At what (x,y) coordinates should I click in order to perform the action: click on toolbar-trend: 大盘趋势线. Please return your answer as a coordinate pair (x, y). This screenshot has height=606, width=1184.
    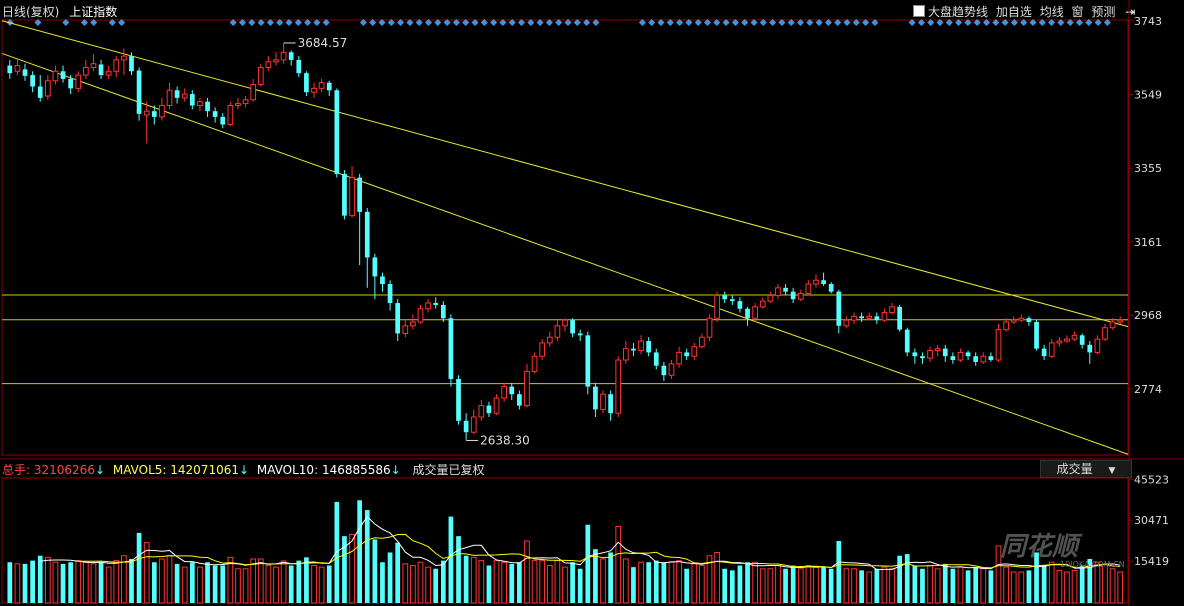
    Looking at the image, I should click on (958, 12).